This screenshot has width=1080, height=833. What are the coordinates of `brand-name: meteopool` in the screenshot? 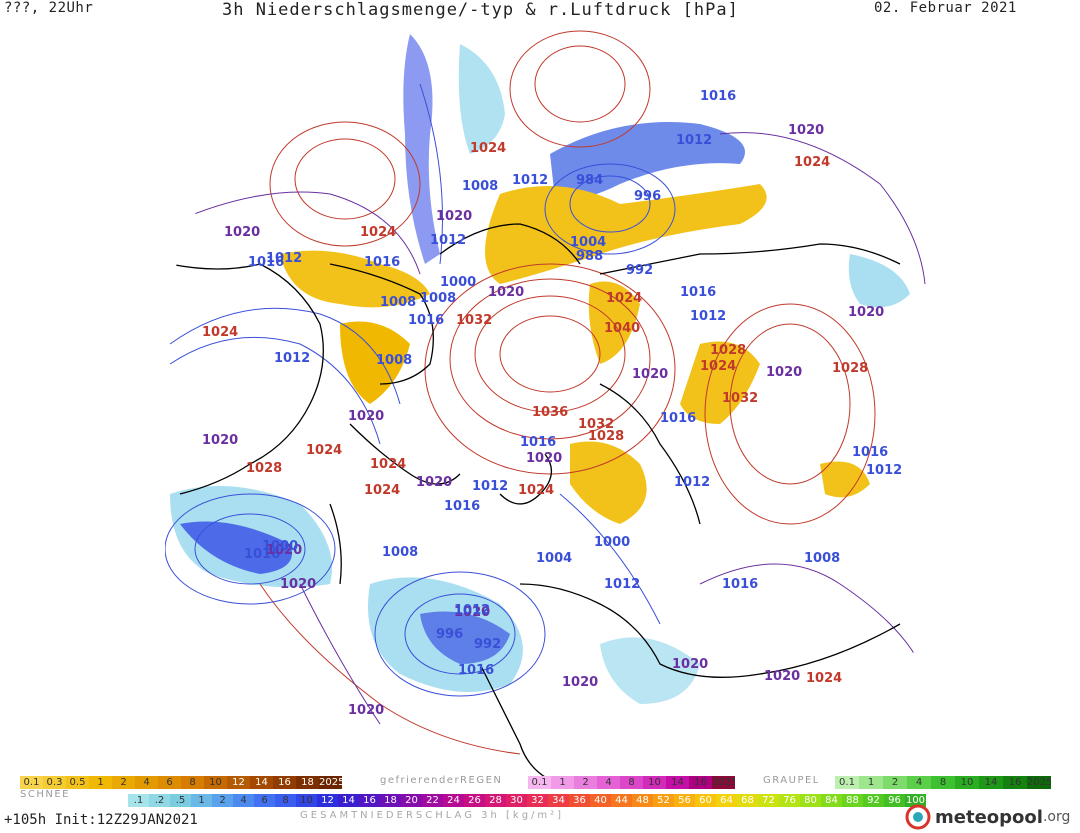 It's located at (989, 817).